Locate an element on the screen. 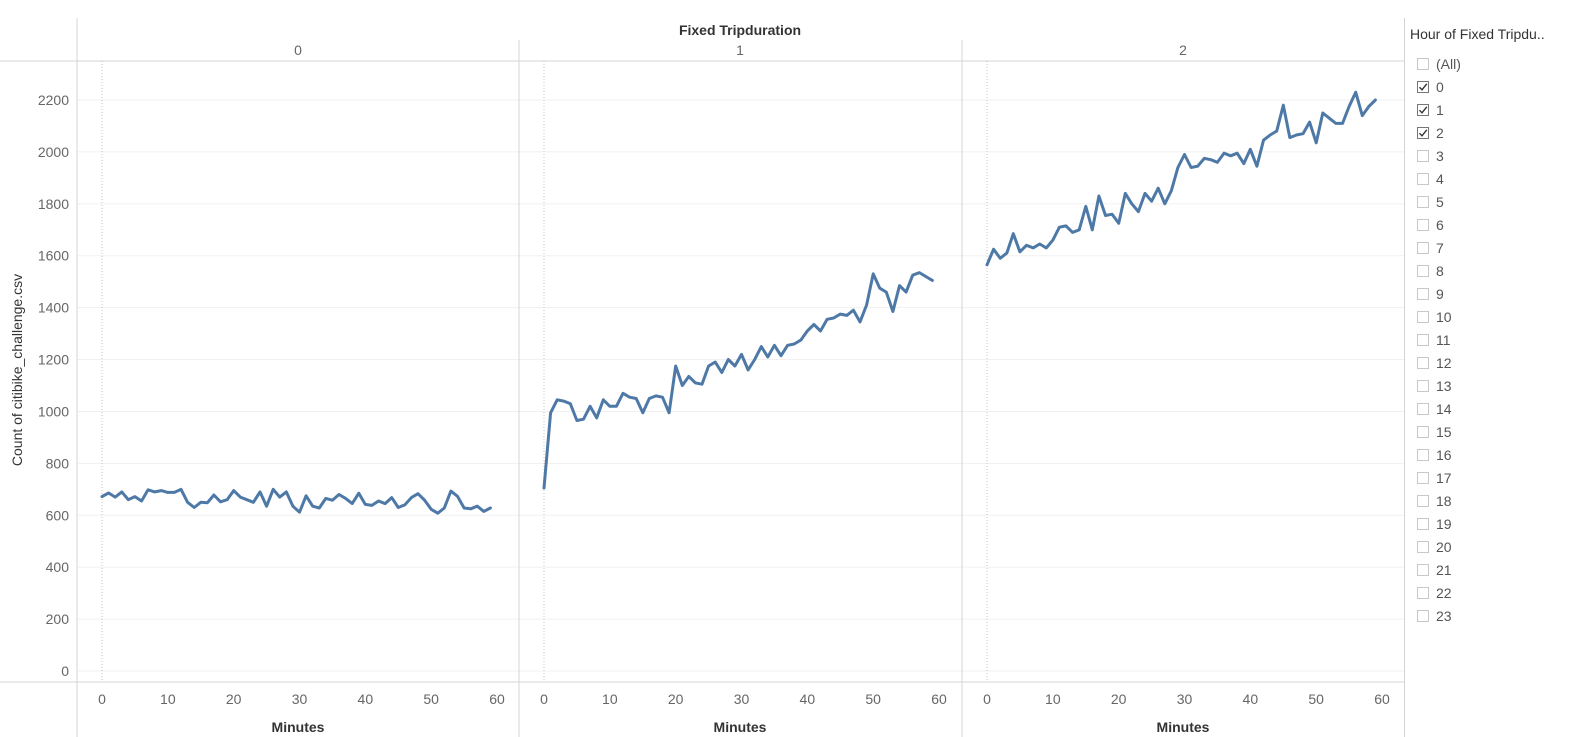 The image size is (1569, 737). legend-item: 22 is located at coordinates (1439, 592).